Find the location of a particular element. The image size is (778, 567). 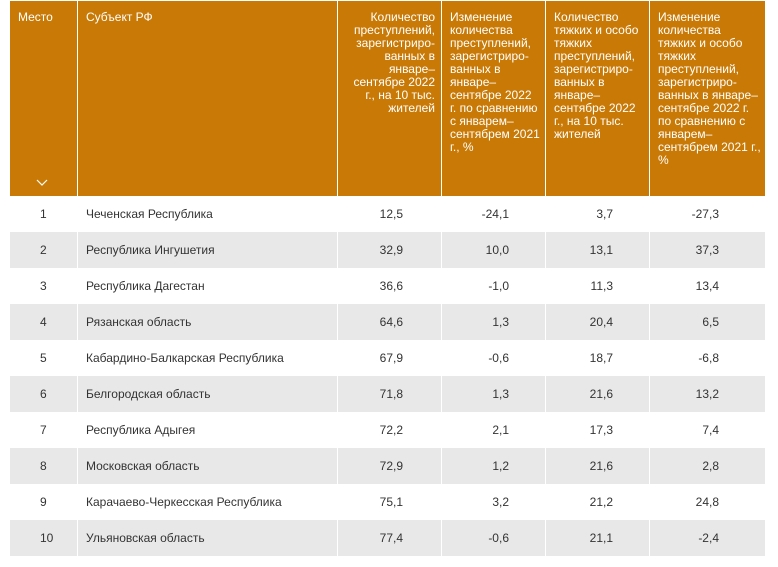

cell-crimes-change: 1,2 is located at coordinates (493, 466).